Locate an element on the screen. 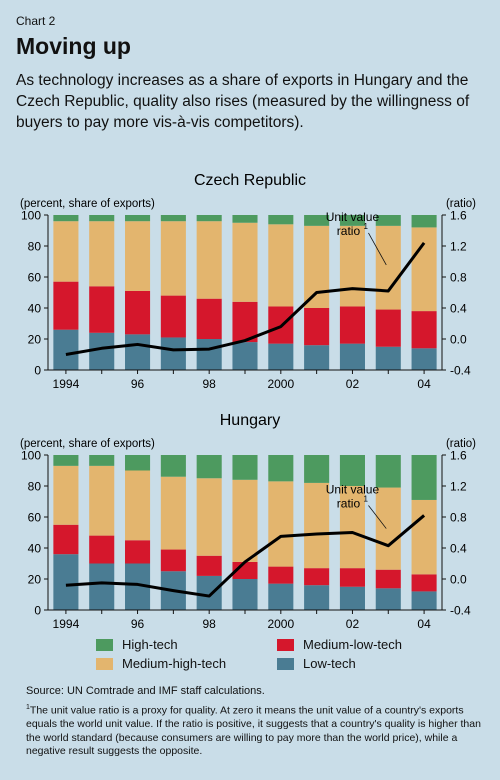 The width and height of the screenshot is (500, 780). czech-chart-title: Czech Republic is located at coordinates (250, 180).